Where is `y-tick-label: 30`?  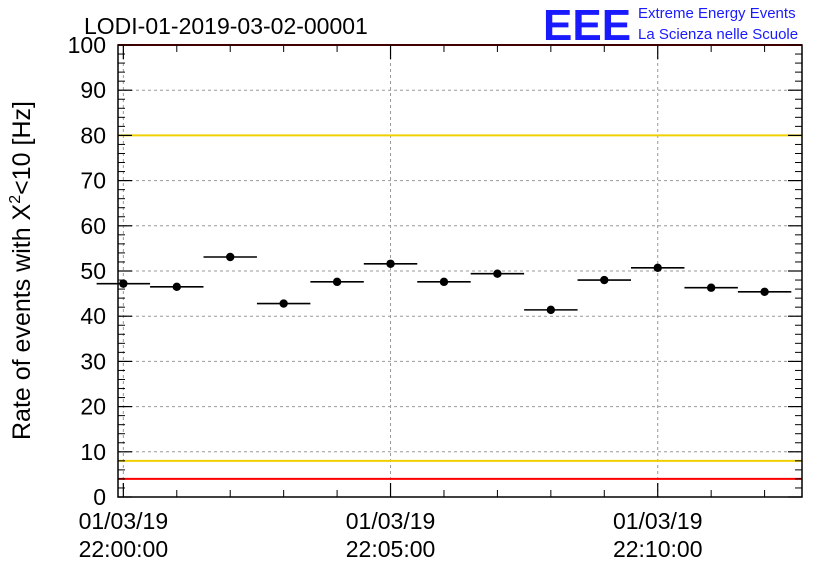 y-tick-label: 30 is located at coordinates (93, 361).